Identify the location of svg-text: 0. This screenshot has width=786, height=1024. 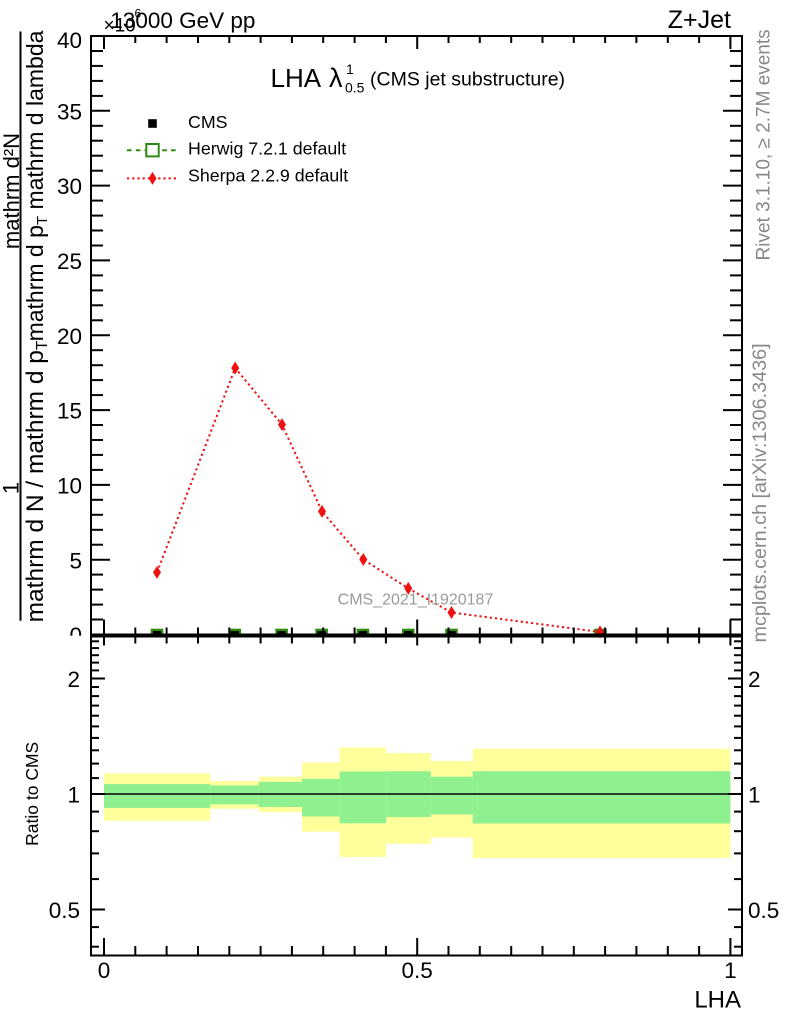
(104, 970).